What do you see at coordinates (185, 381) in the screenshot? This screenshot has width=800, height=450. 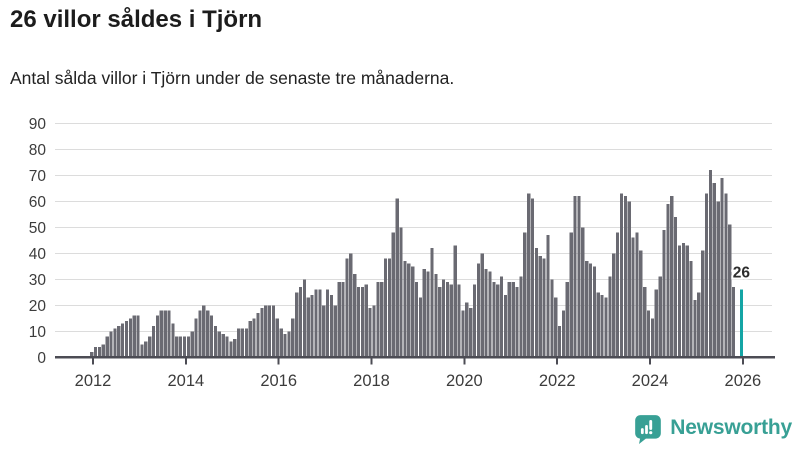 I see `x-axis-label: 2014` at bounding box center [185, 381].